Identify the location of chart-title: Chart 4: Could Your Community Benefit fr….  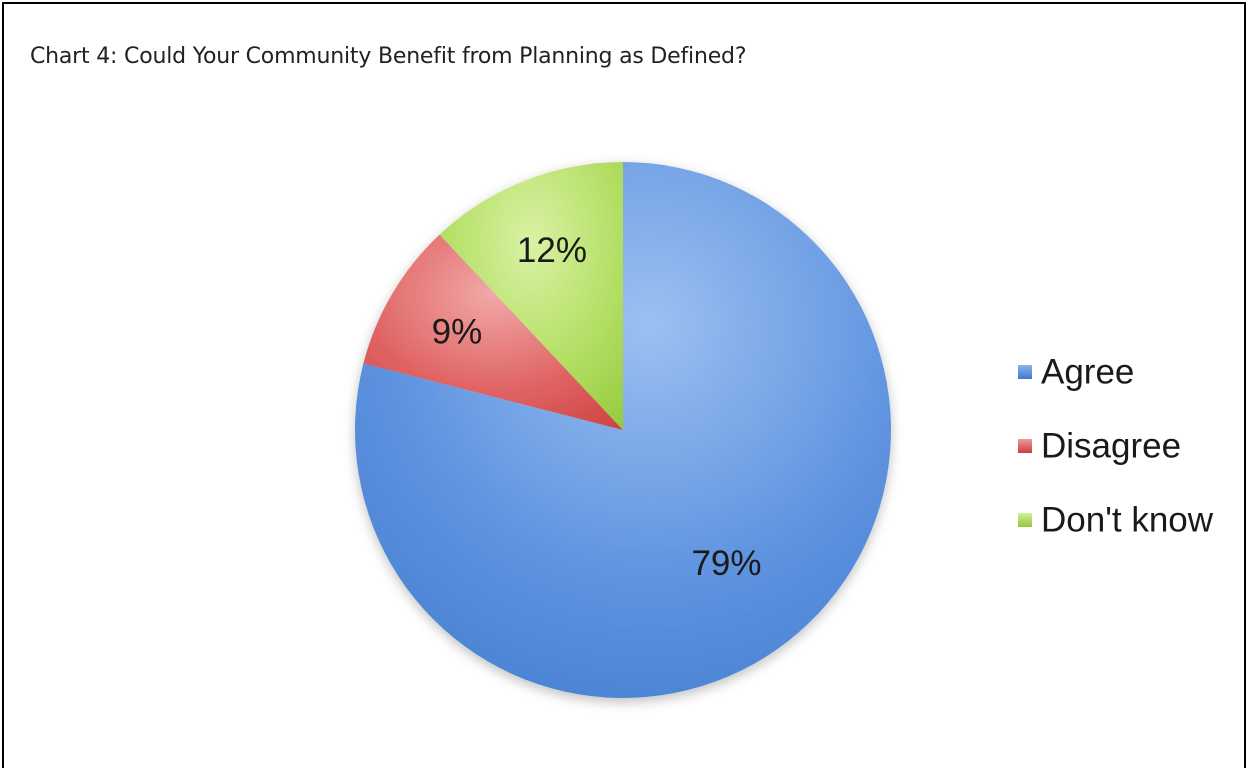
(388, 56).